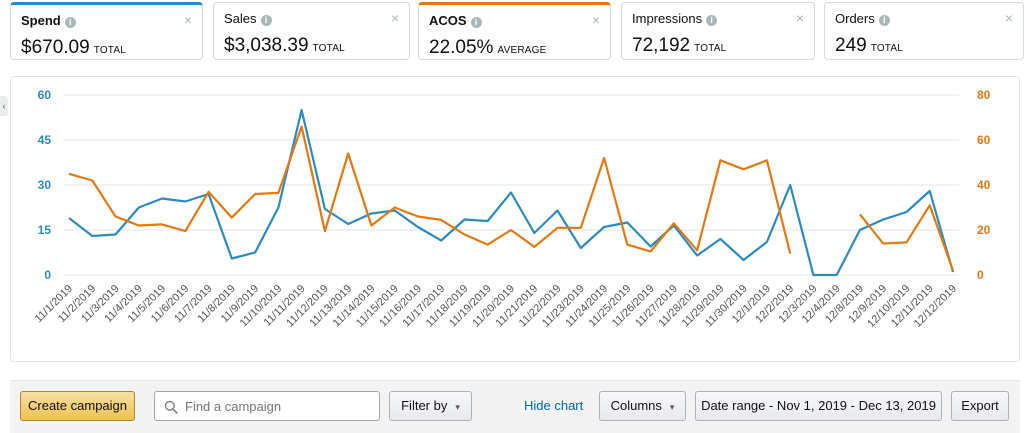 Image resolution: width=1024 pixels, height=433 pixels. I want to click on columns-button: Columns ▾, so click(642, 406).